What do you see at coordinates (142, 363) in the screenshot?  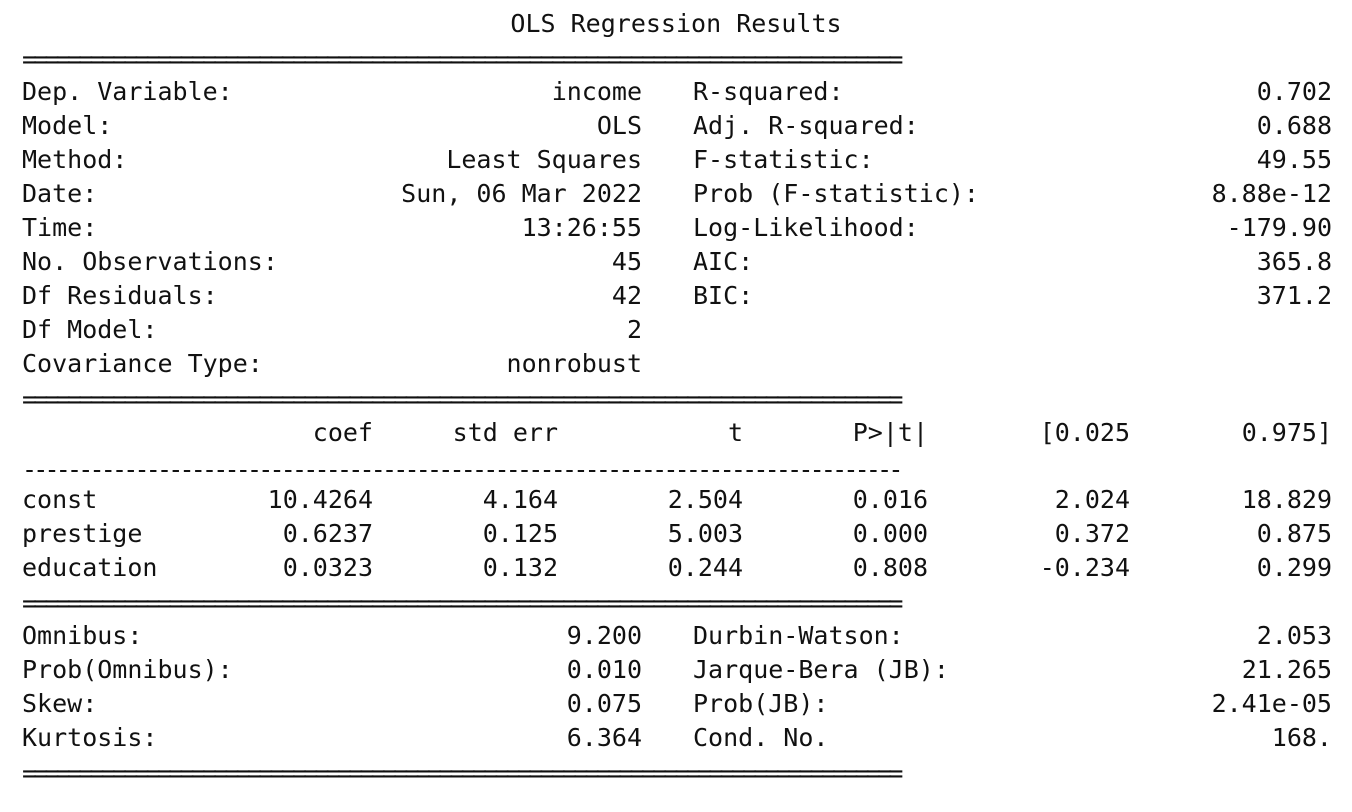 I see `summary-label: Covariance Type:` at bounding box center [142, 363].